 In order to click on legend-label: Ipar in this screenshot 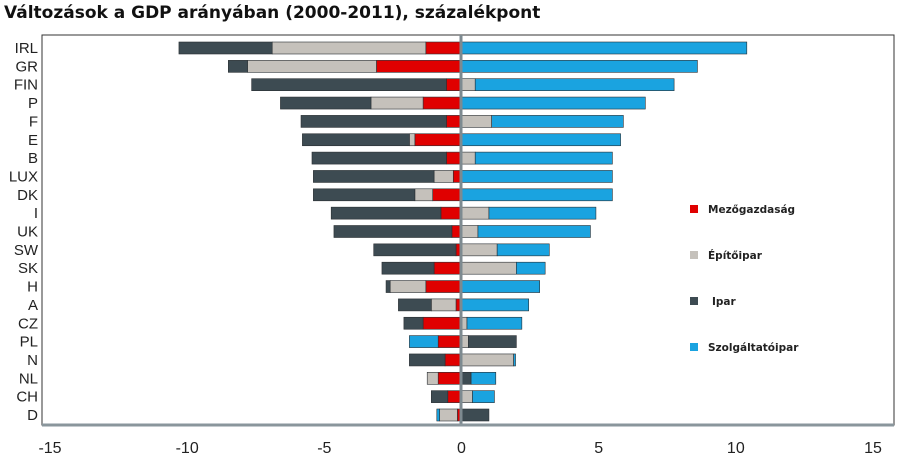, I will do `click(724, 302)`.